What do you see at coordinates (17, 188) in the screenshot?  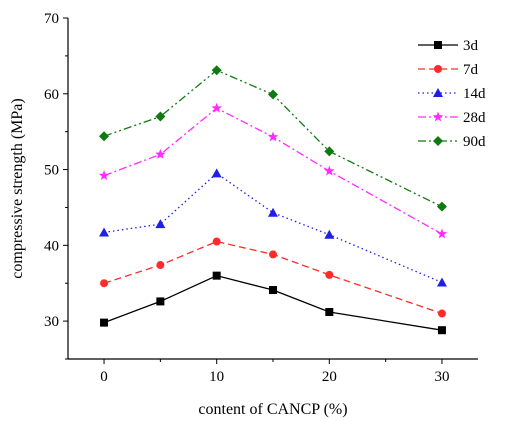 I see `y-axis-title: compressive strength (MPa)` at bounding box center [17, 188].